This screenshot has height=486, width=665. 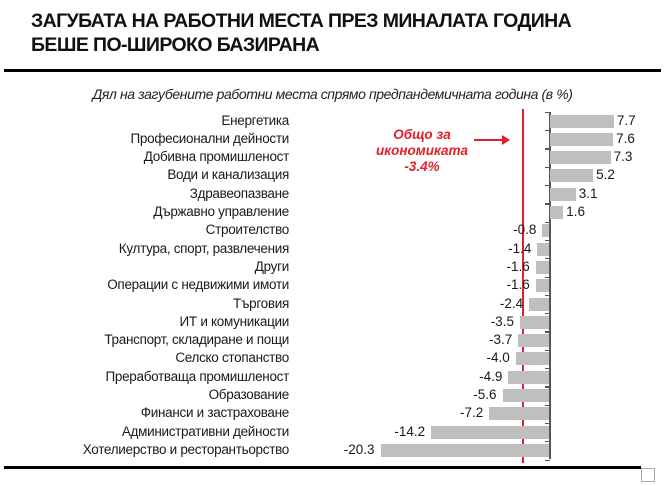 What do you see at coordinates (359, 449) in the screenshot?
I see `value-label: -20.3` at bounding box center [359, 449].